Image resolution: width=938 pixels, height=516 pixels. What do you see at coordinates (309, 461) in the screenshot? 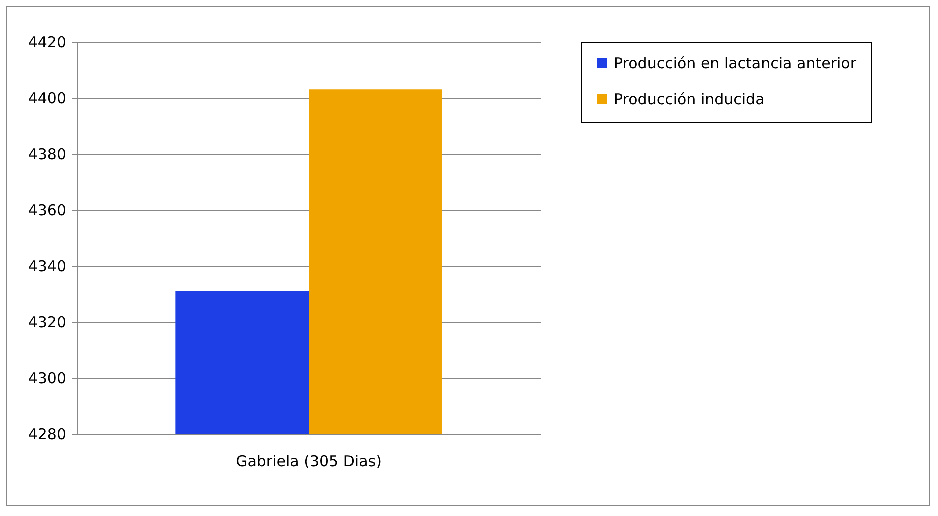
I see `x-tick-label: Gabriela (305 Dias)` at bounding box center [309, 461].